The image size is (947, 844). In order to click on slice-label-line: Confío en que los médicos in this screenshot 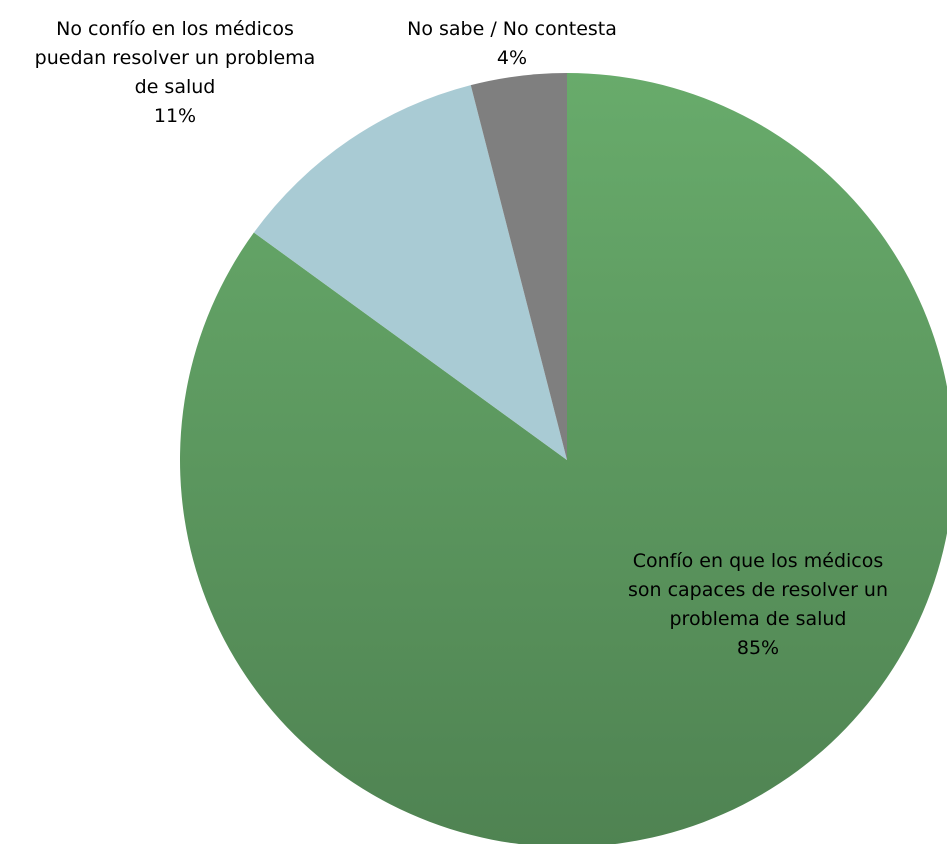, I will do `click(758, 561)`.